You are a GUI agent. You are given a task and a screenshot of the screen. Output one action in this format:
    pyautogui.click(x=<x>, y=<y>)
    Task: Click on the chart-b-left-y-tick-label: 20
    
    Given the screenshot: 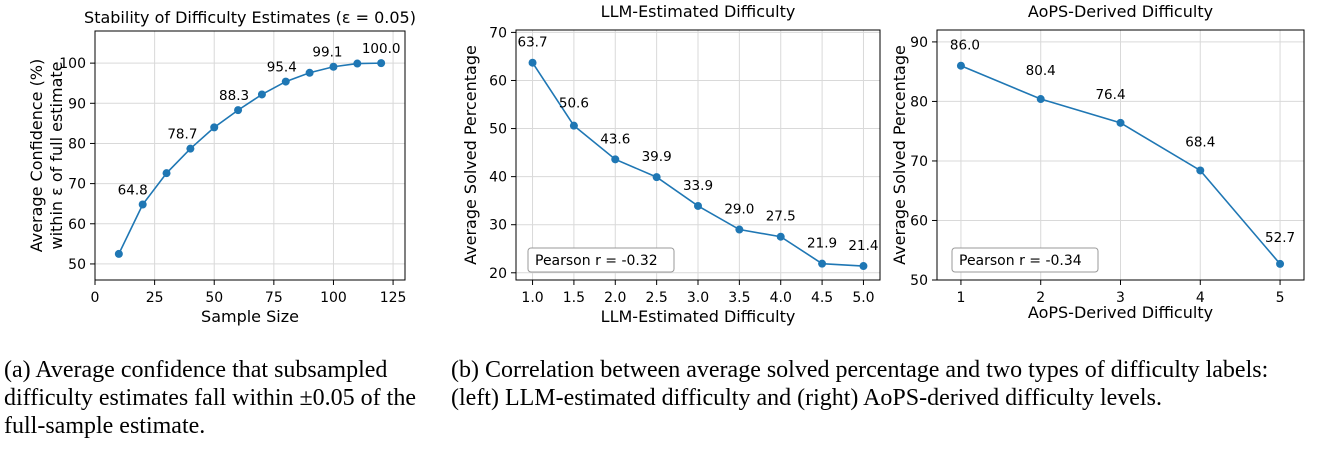 What is the action you would take?
    pyautogui.click(x=498, y=274)
    